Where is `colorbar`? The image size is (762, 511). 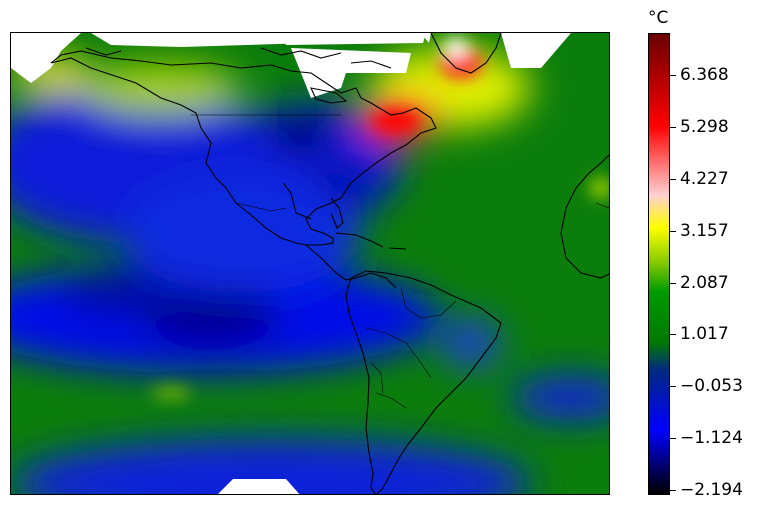 colorbar is located at coordinates (659, 264).